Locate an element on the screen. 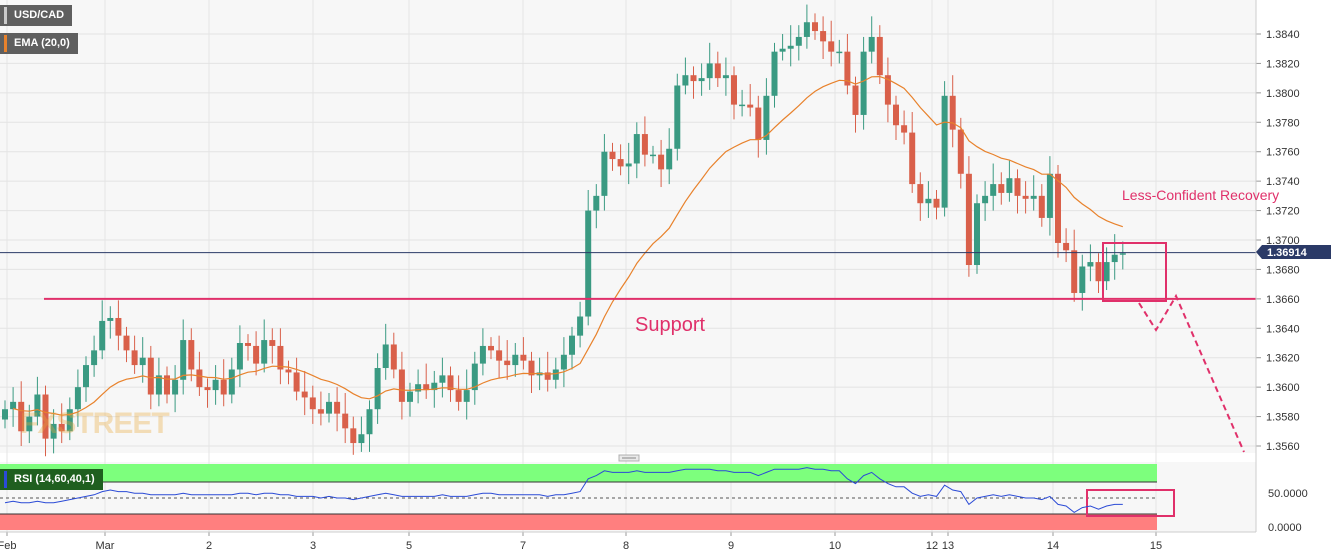  rsi-color-marker is located at coordinates (5, 479).